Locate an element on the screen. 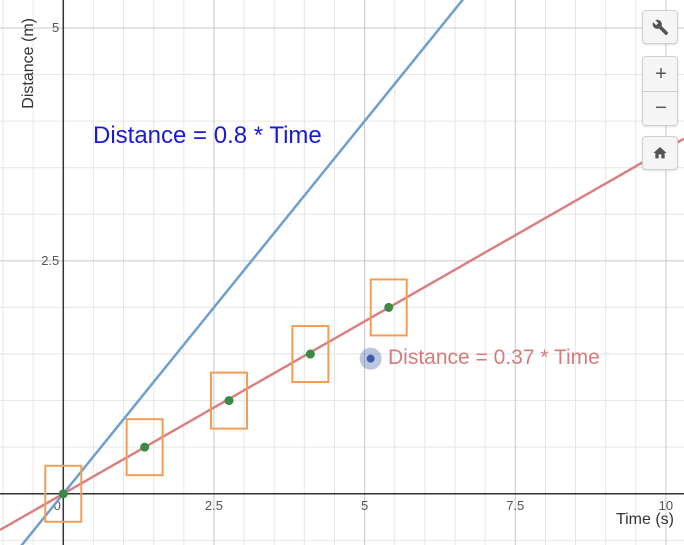 The height and width of the screenshot is (545, 684). y-tick-label: 5 is located at coordinates (55, 27).